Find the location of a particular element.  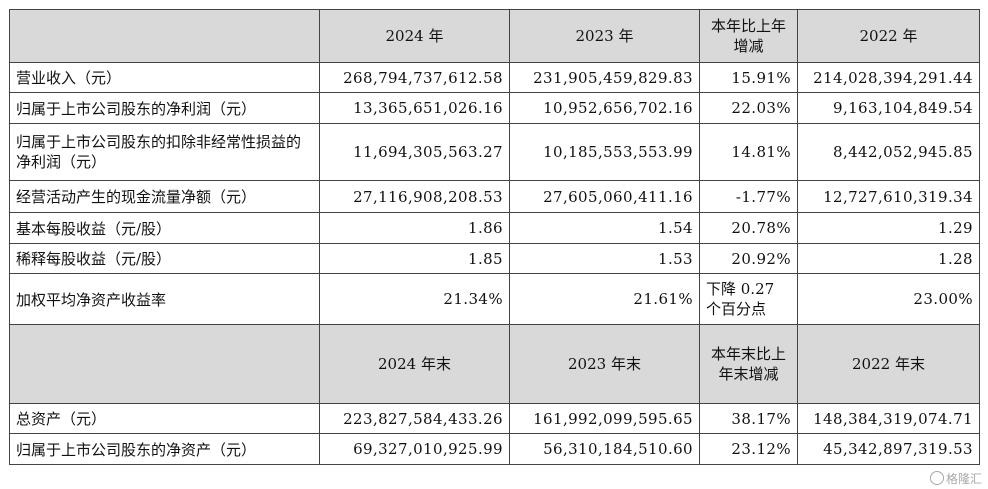

value-change: 20.92% is located at coordinates (748, 258).